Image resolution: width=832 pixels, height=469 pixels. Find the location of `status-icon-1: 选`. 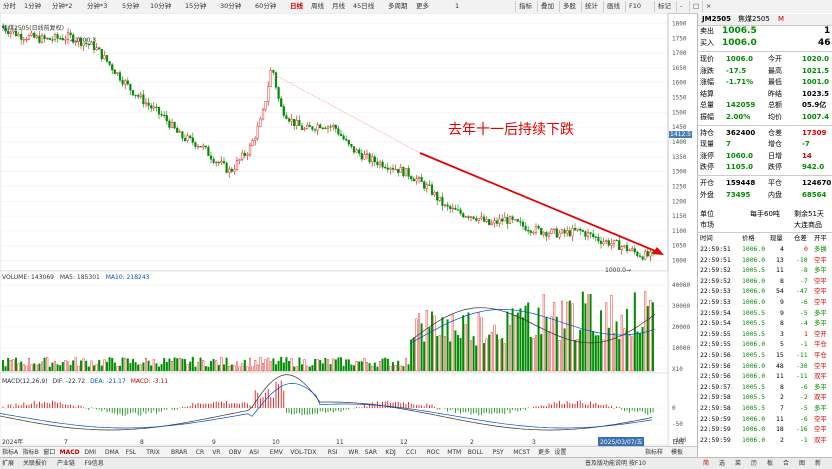

status-icon-1: 选 is located at coordinates (722, 463).